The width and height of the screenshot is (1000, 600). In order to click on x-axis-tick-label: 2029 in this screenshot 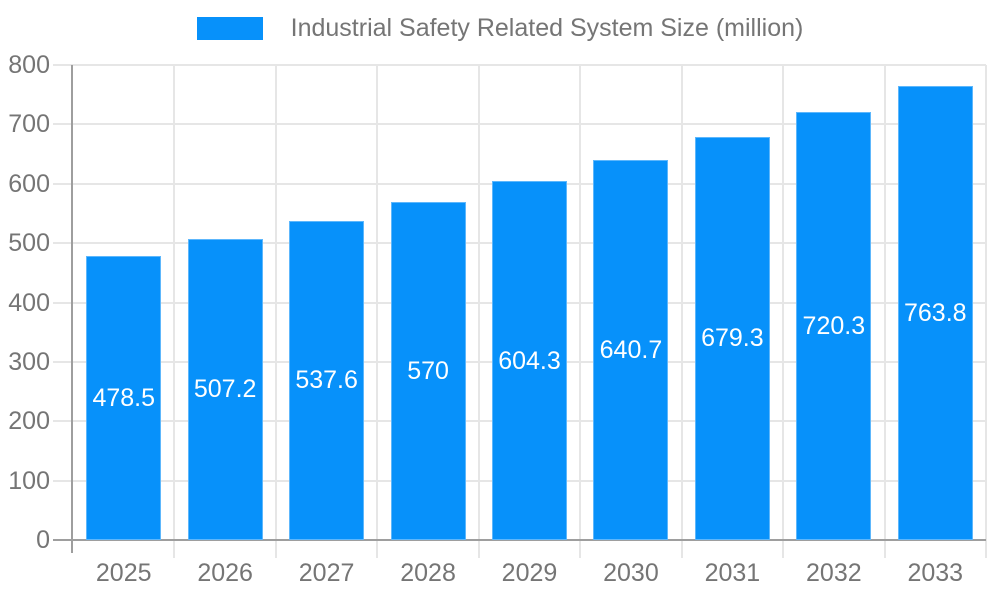, I will do `click(529, 573)`.